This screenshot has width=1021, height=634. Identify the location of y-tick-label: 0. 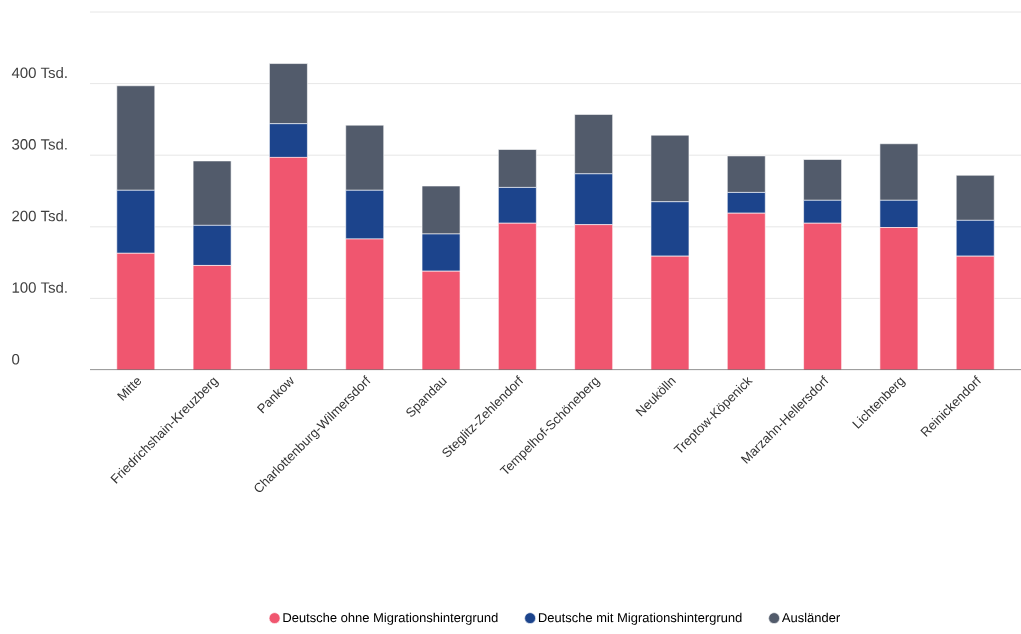
(16, 359).